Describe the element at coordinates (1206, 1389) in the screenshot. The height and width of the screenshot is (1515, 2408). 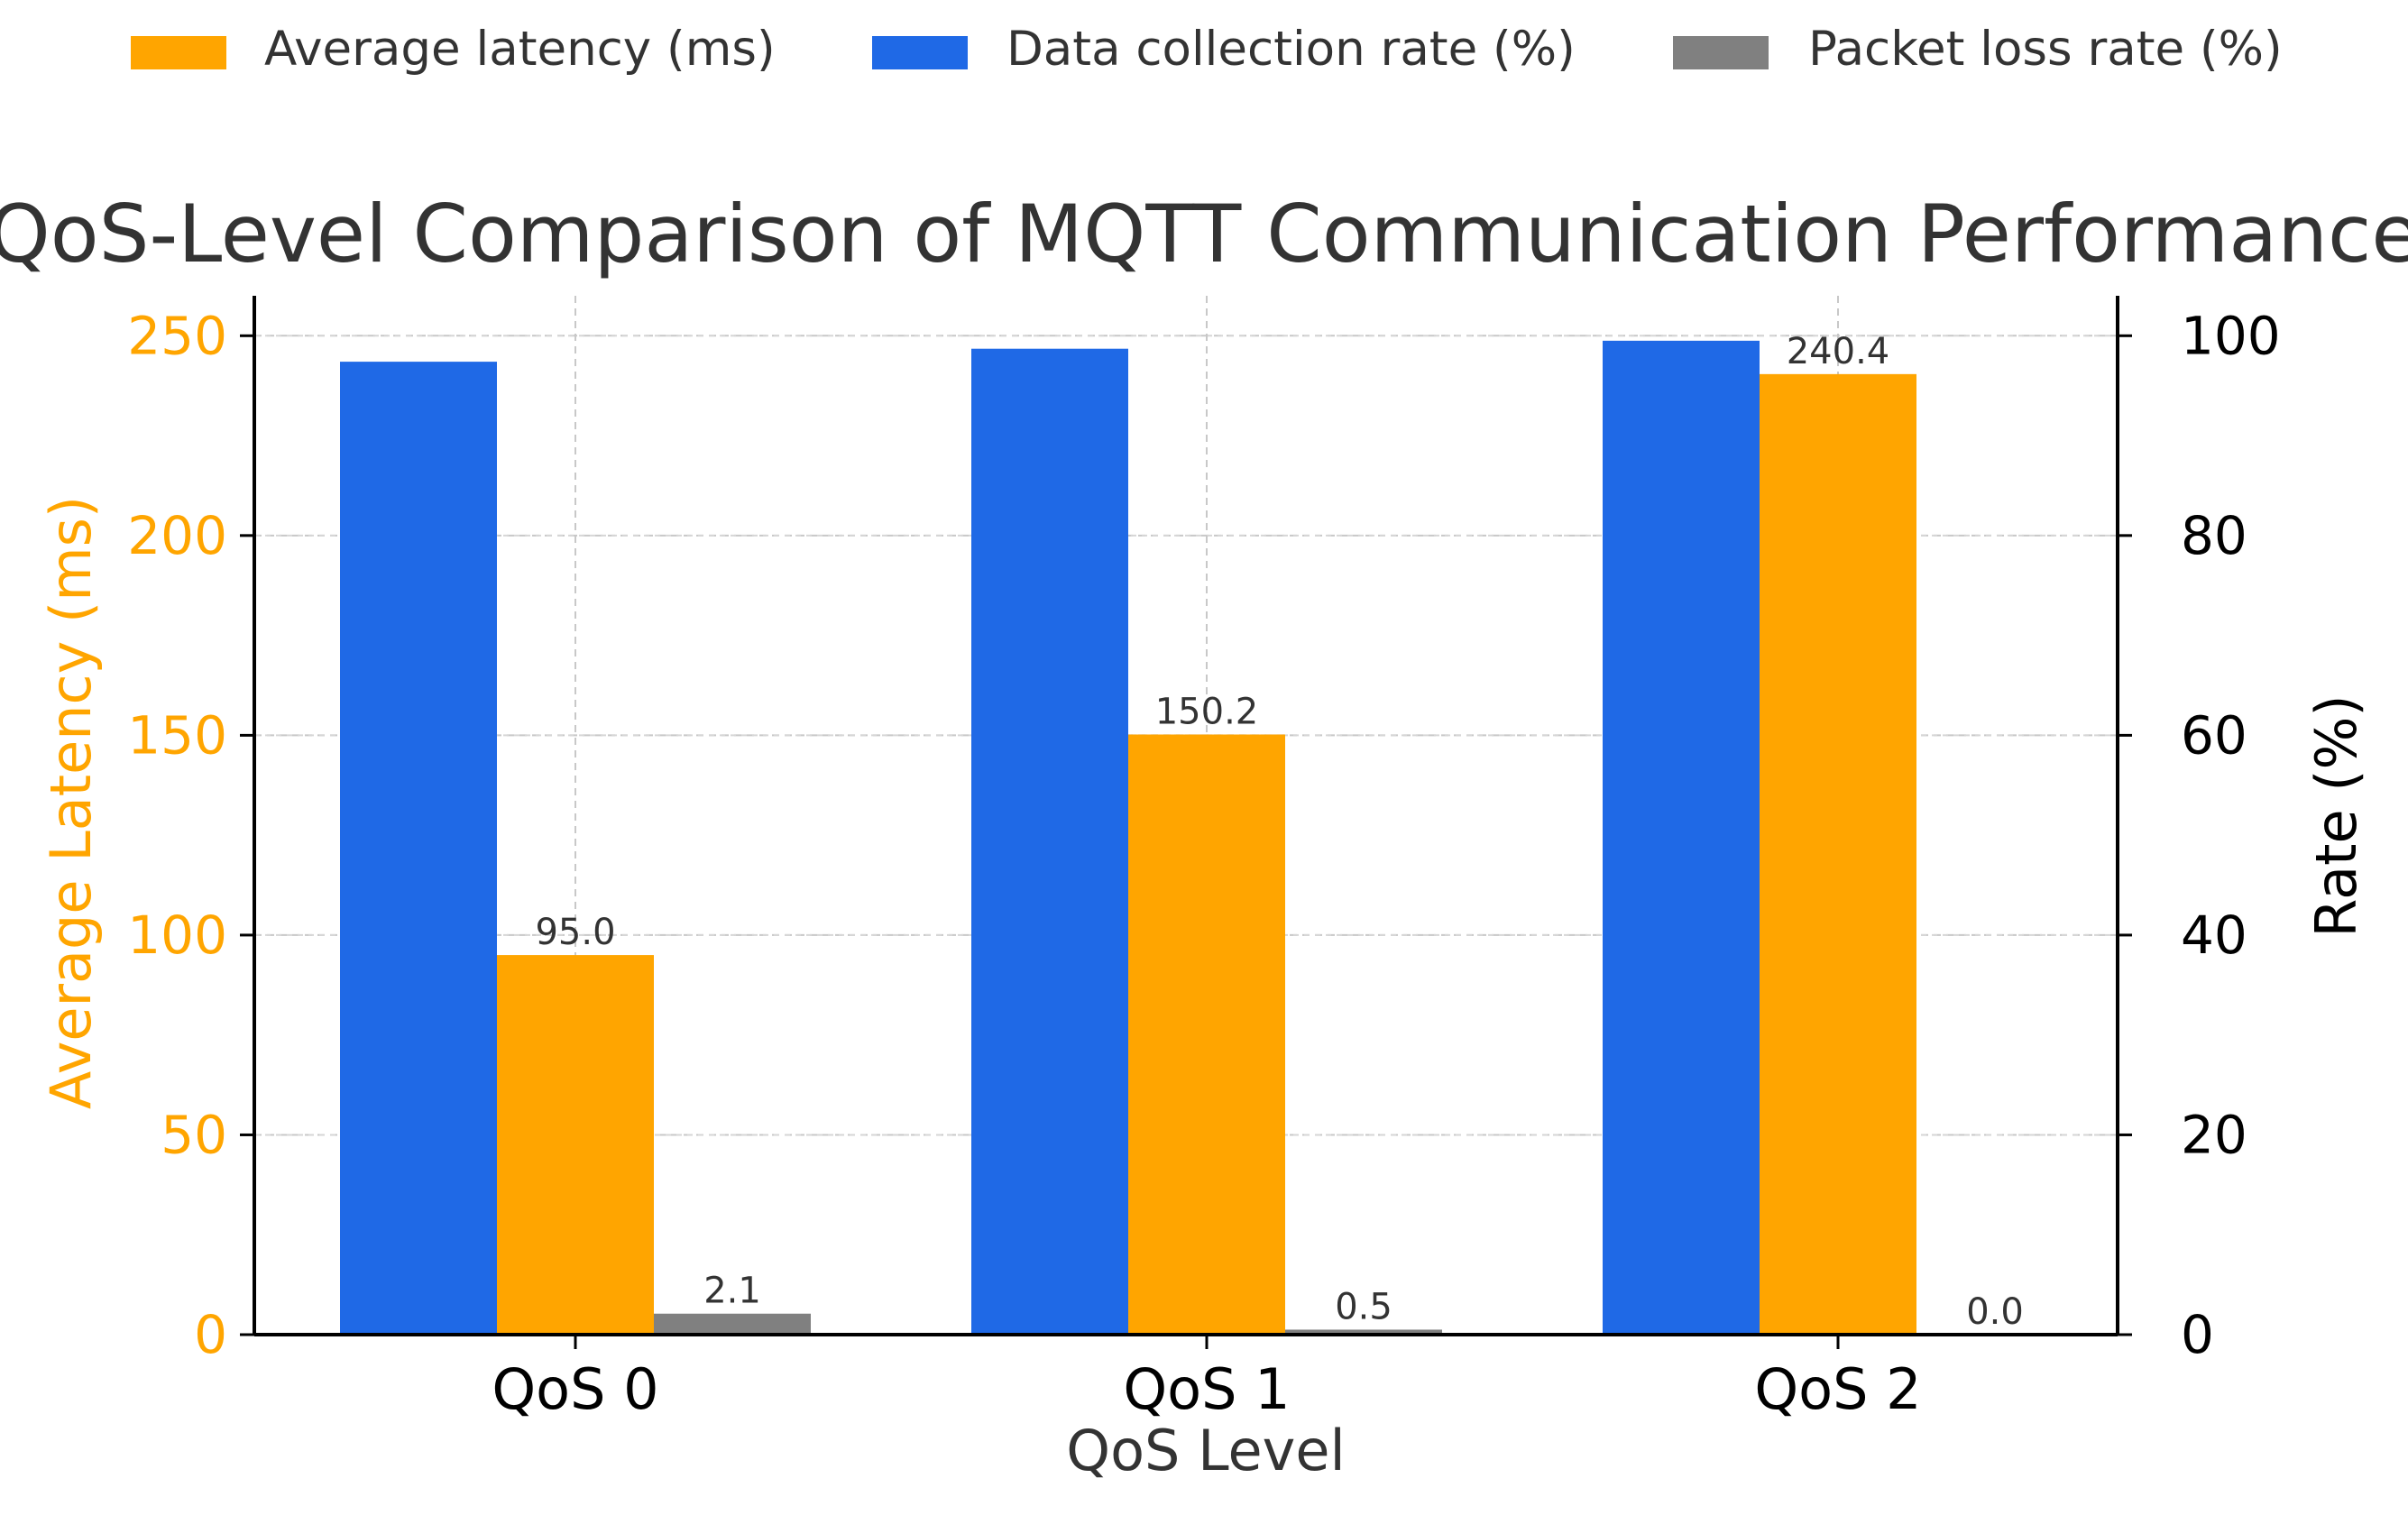
I see `x-tick-label-1: QoS 1` at that location.